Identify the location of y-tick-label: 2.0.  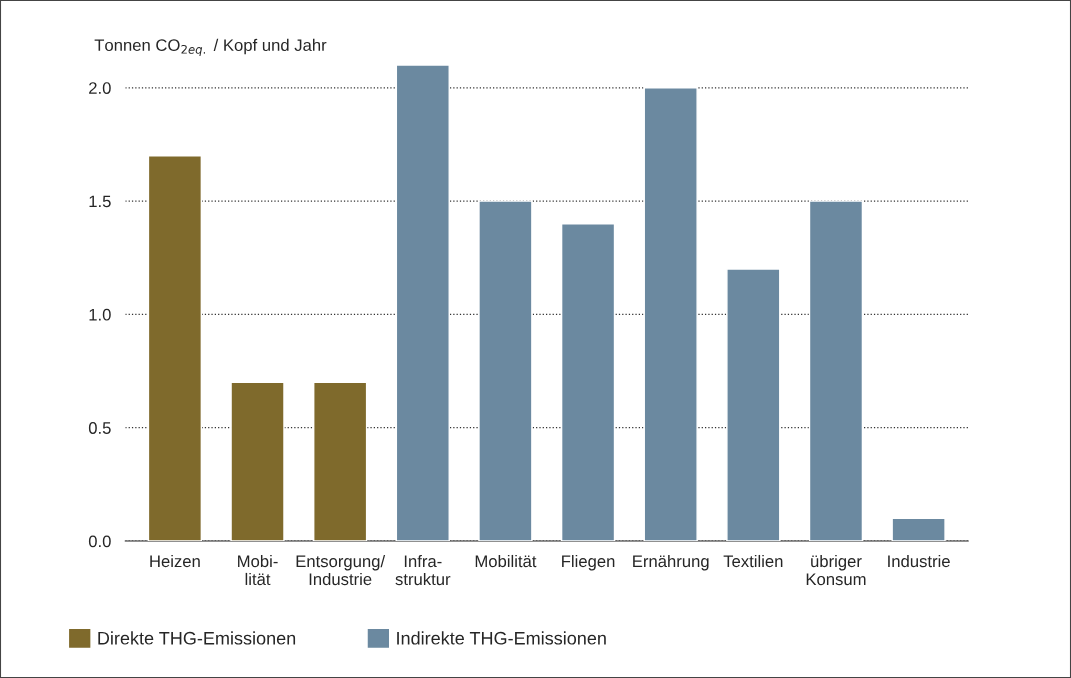
(100, 88).